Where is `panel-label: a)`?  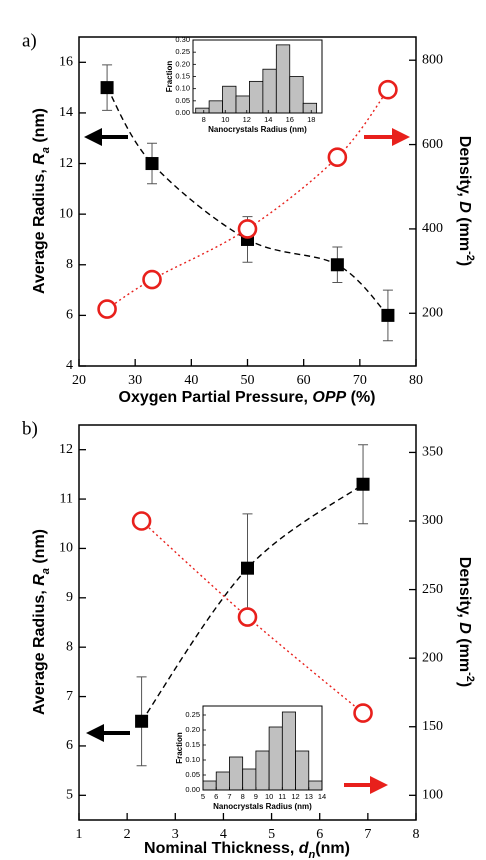
panel-label: a) is located at coordinates (29, 40).